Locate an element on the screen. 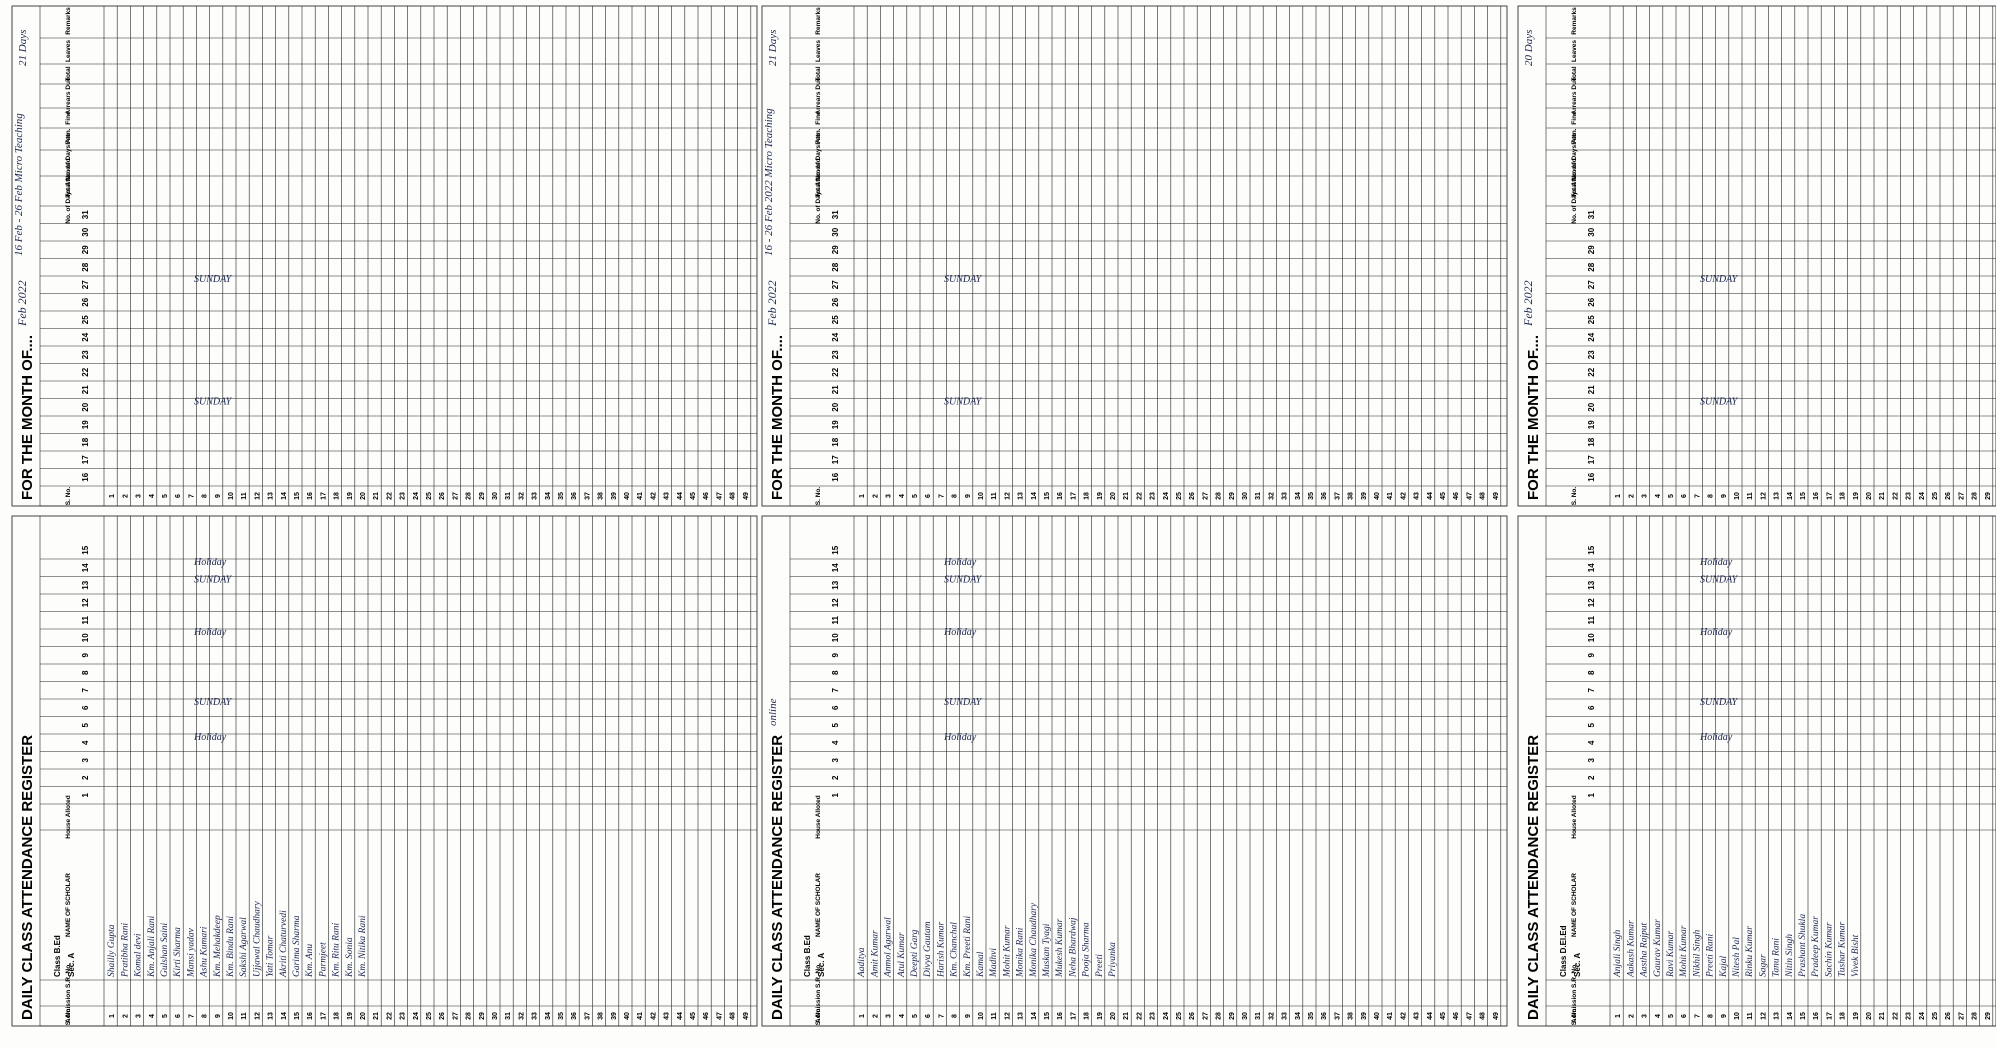 Image resolution: width=1996 pixels, height=1049 pixels. serial: 7 is located at coordinates (191, 496).